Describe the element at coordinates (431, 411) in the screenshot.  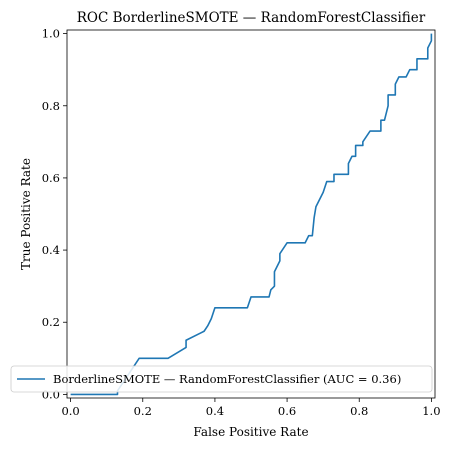
I see `x-tick-label: 1.0` at that location.